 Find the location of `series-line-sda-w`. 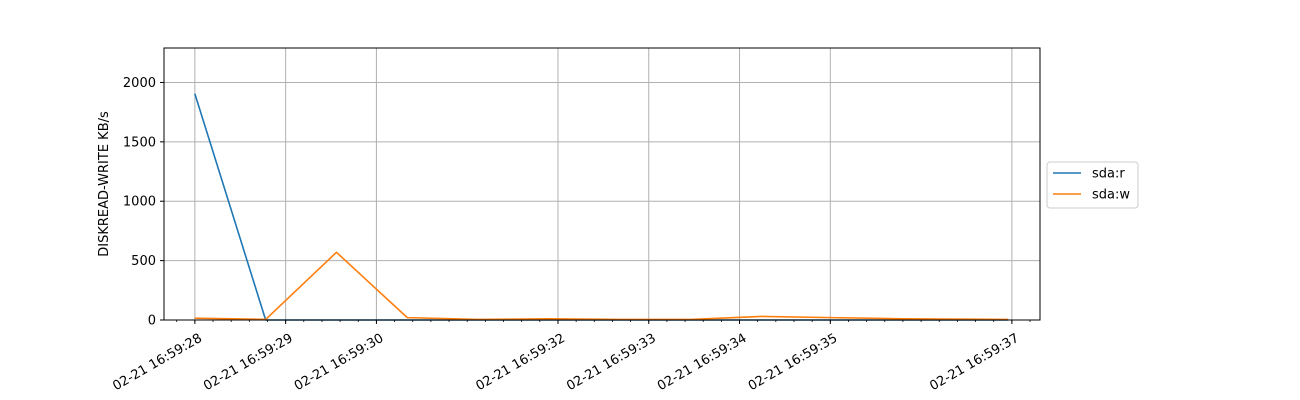

series-line-sda-w is located at coordinates (601, 286).